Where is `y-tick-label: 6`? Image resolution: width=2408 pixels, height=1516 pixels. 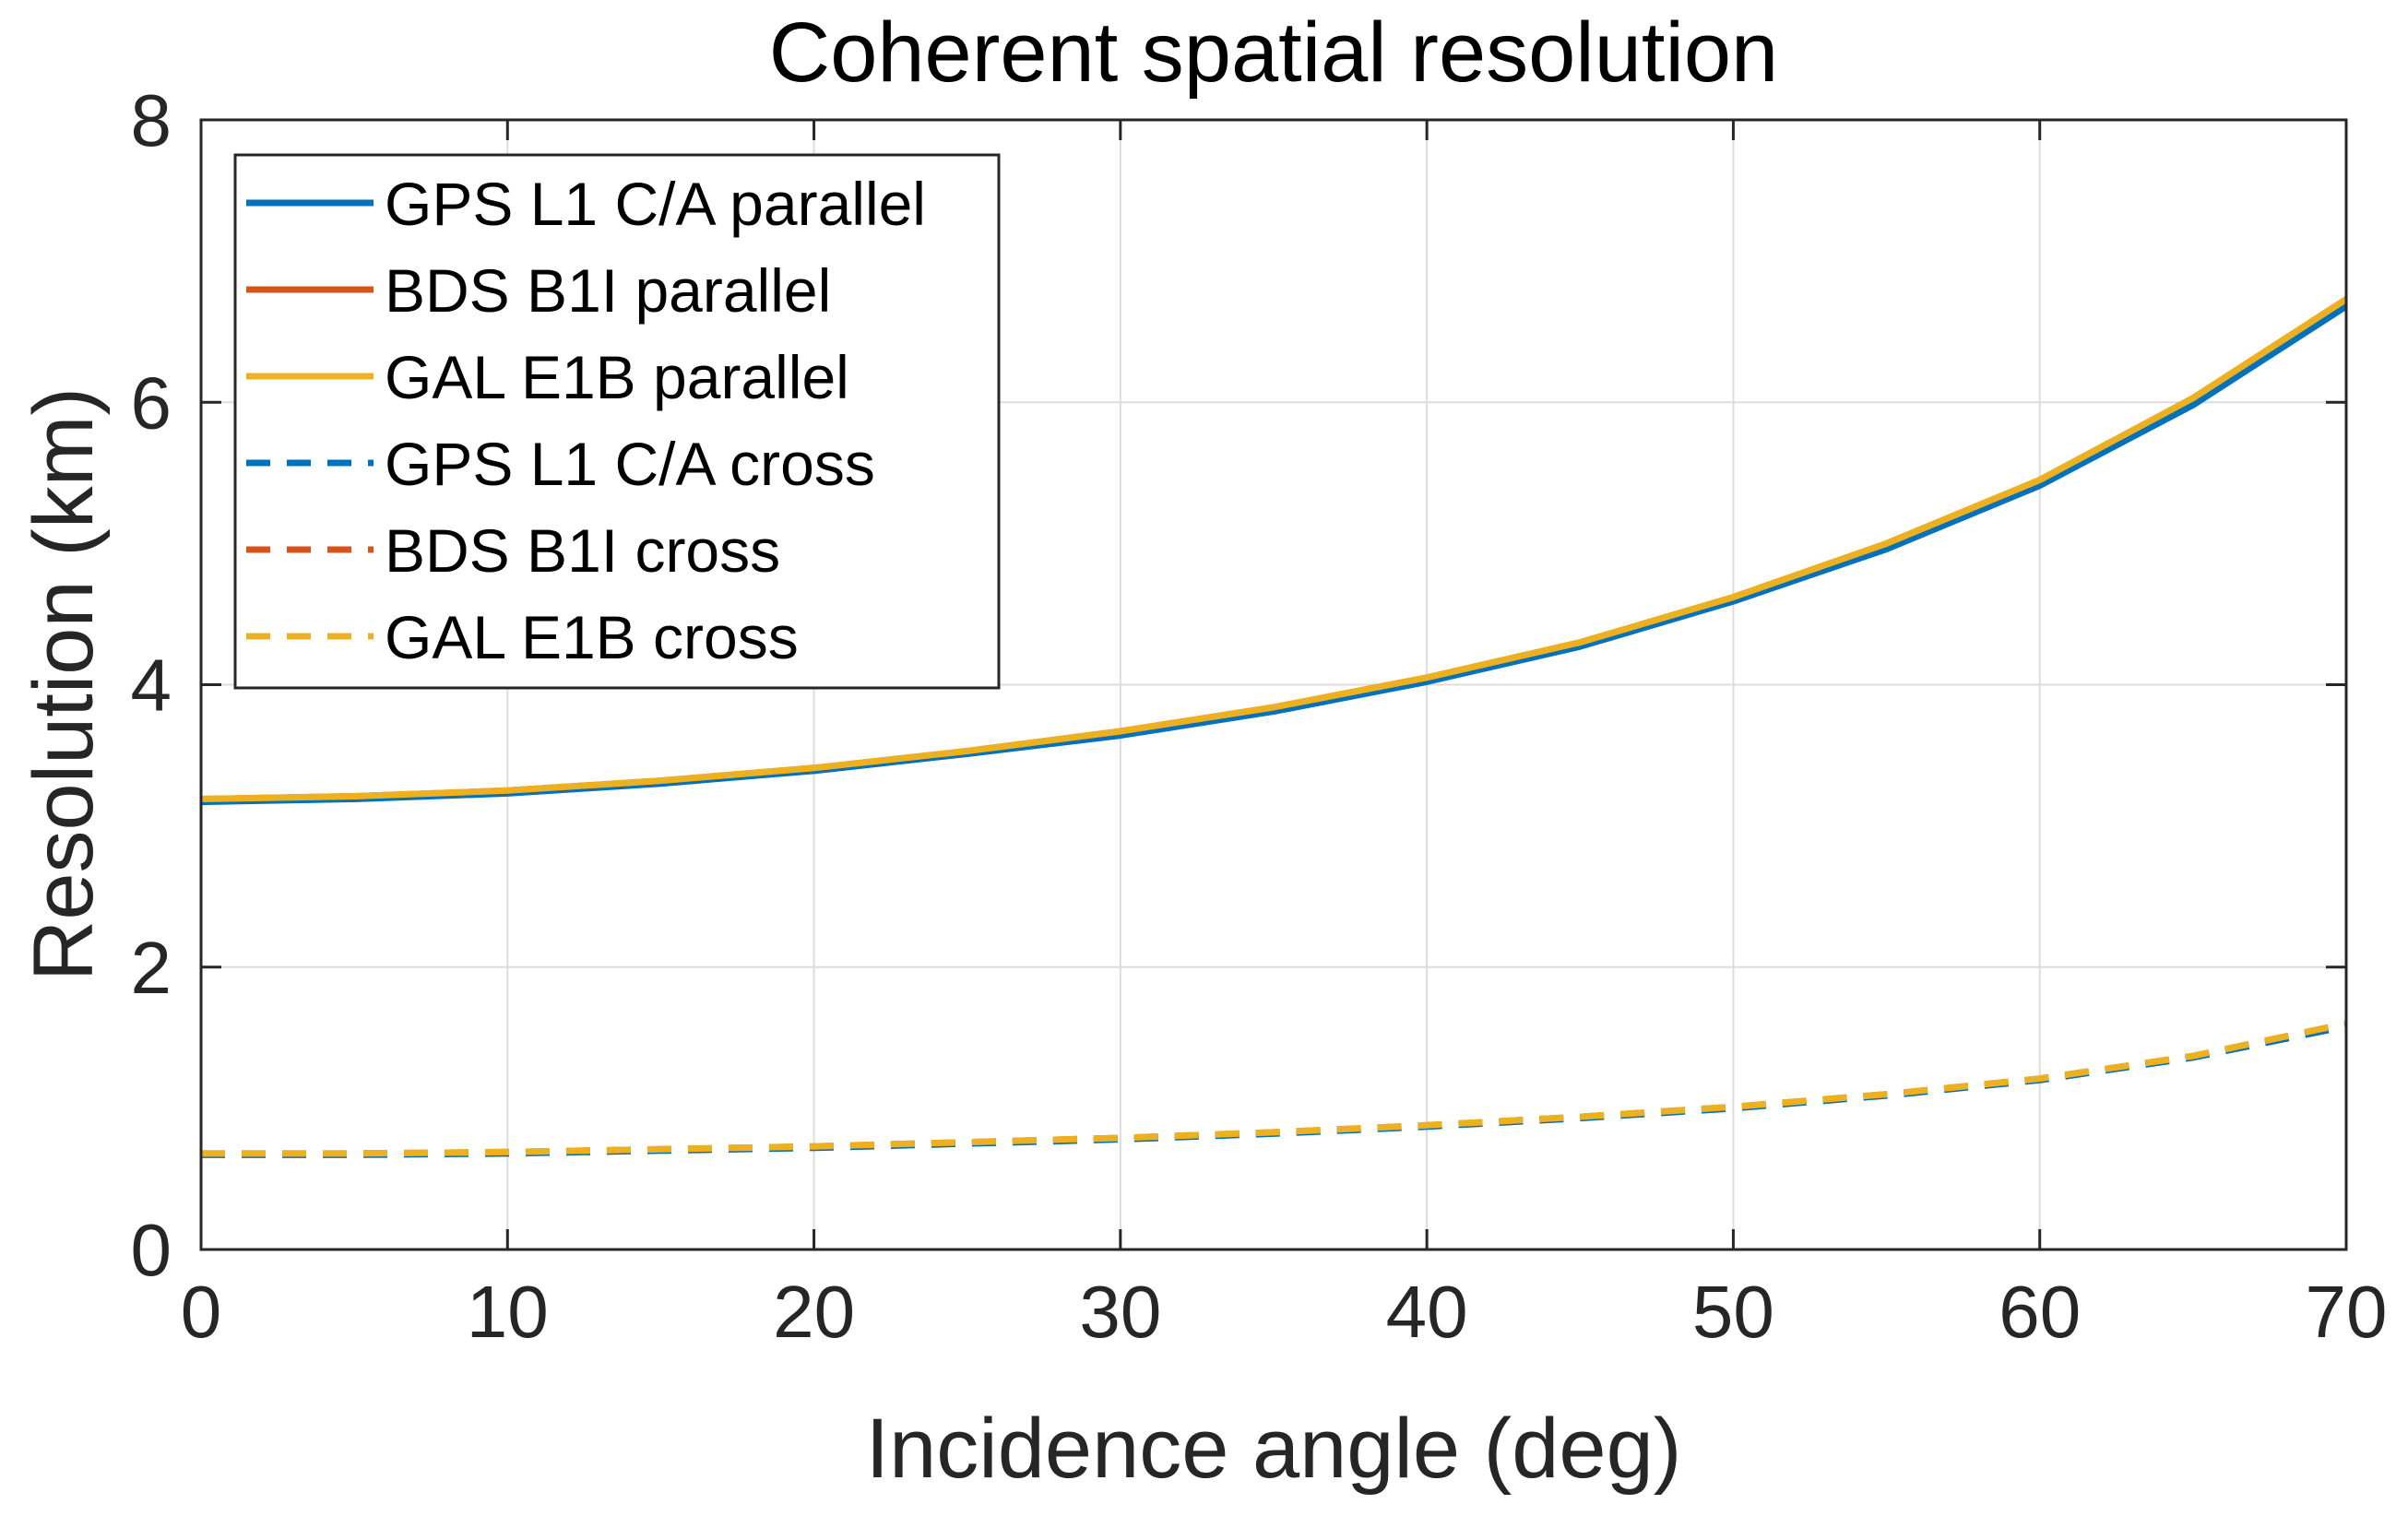
y-tick-label: 6 is located at coordinates (151, 402).